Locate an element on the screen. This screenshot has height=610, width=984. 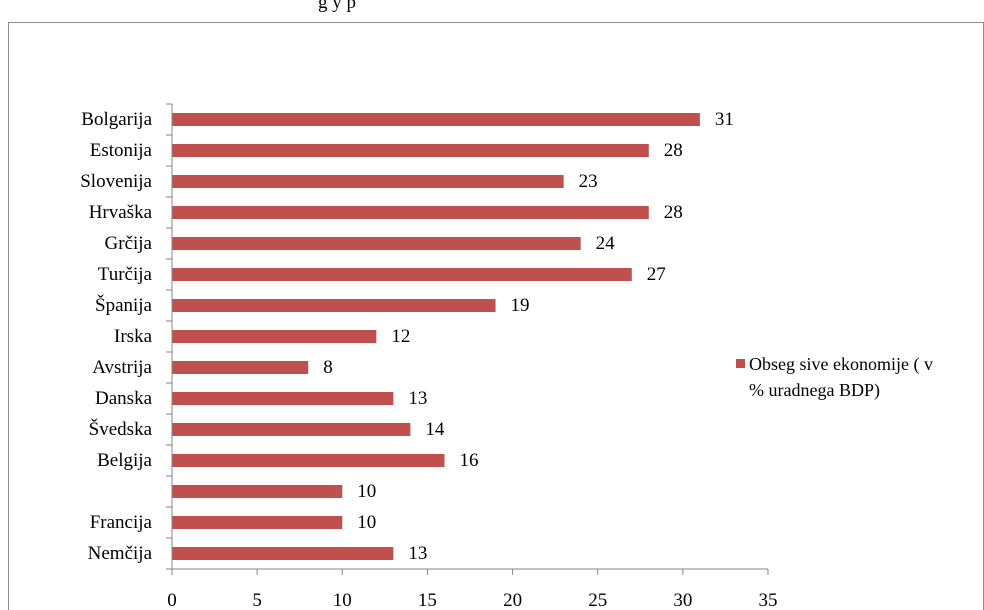
data-label: 8 is located at coordinates (328, 367).